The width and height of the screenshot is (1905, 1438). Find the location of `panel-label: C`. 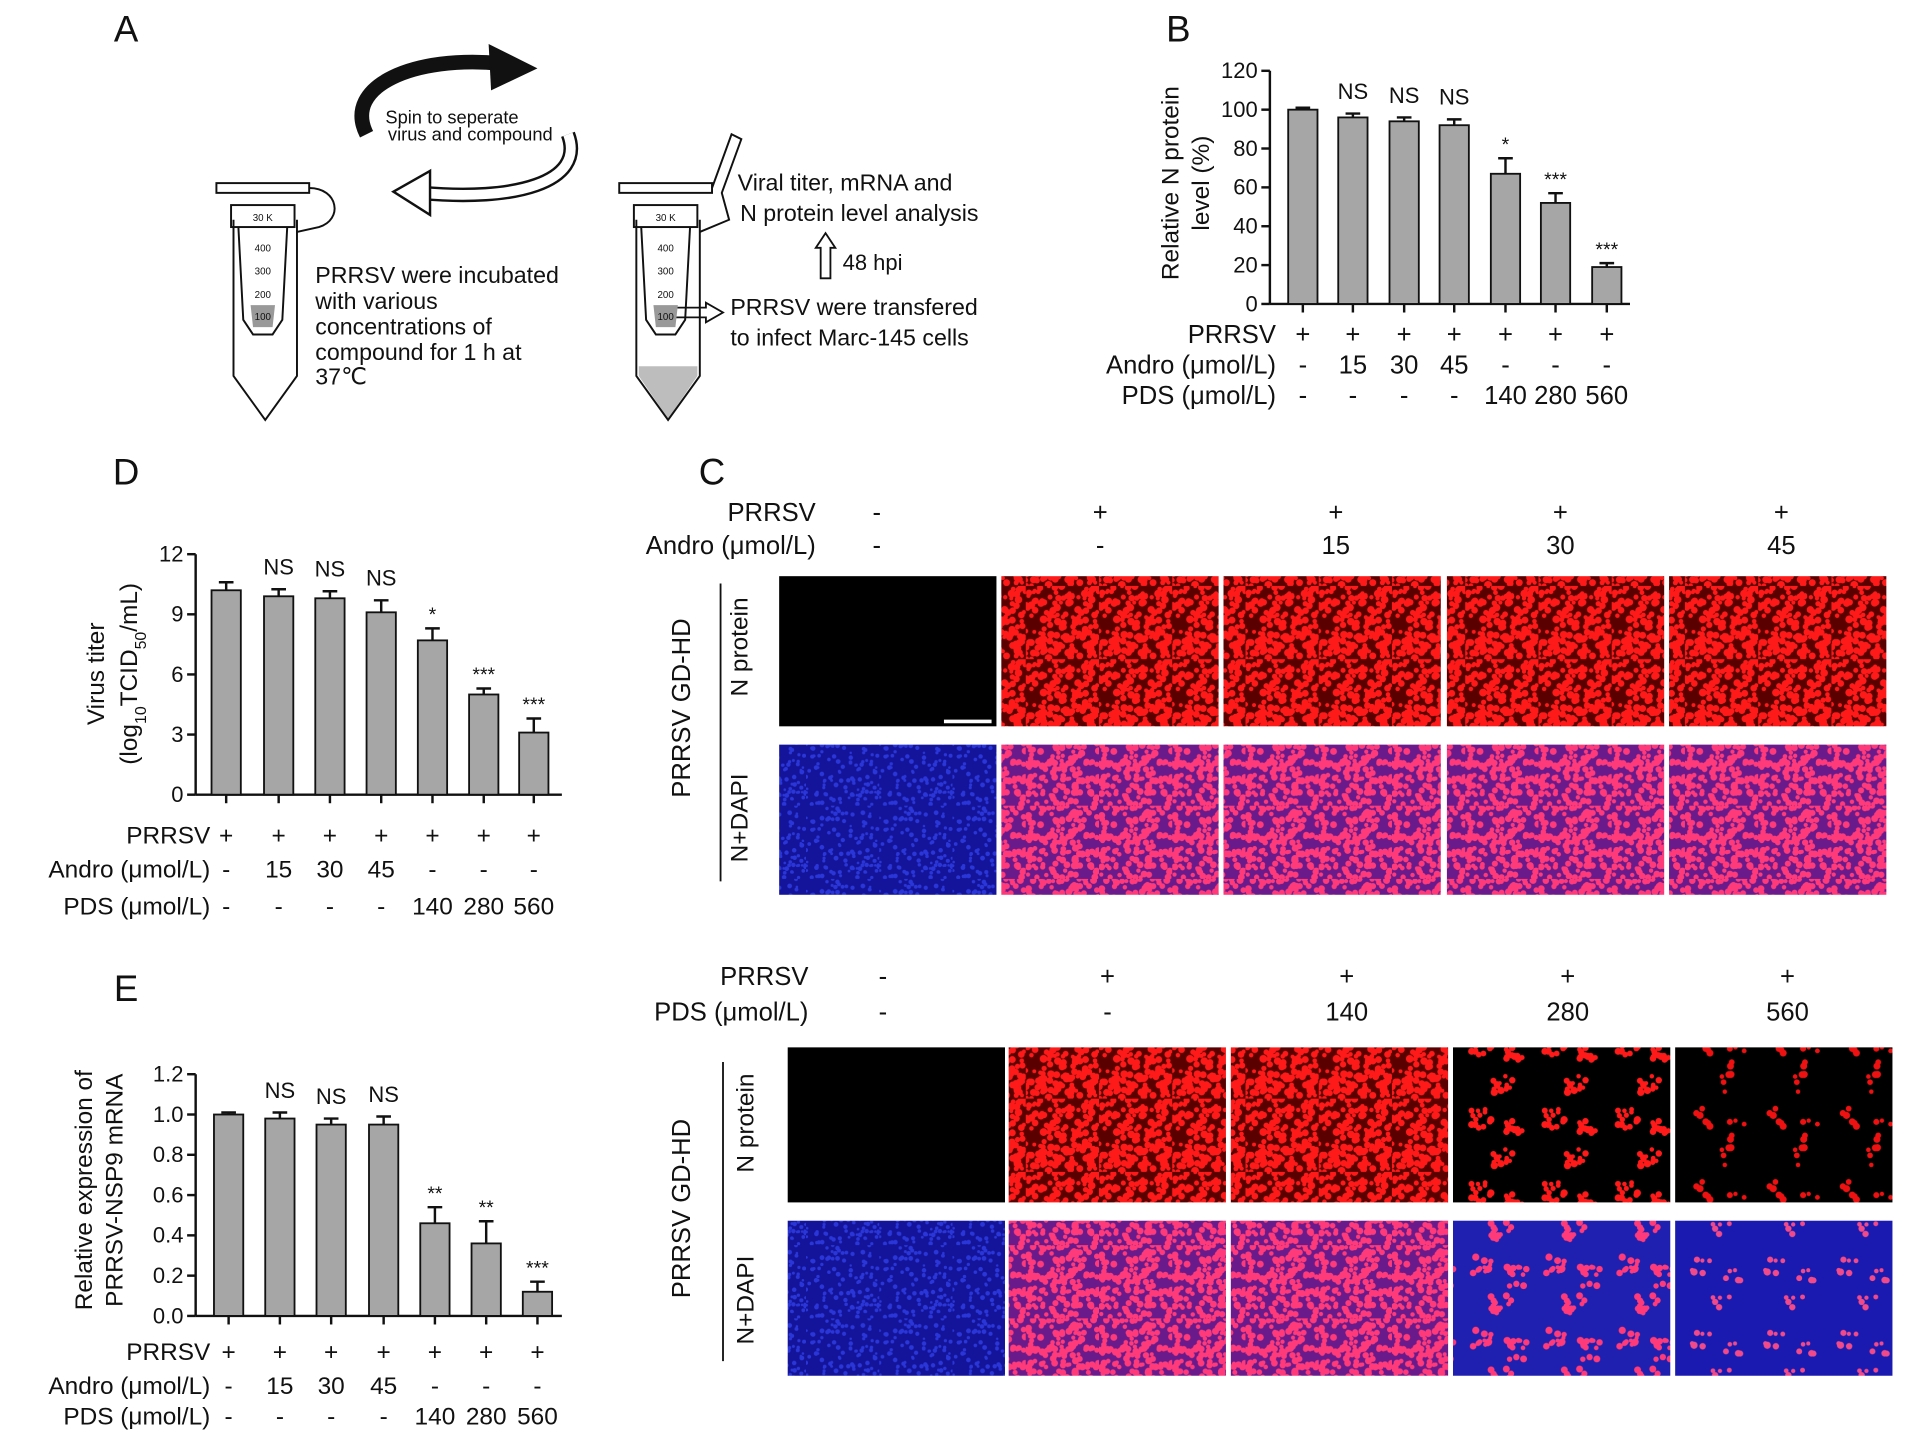

panel-label: C is located at coordinates (712, 472).